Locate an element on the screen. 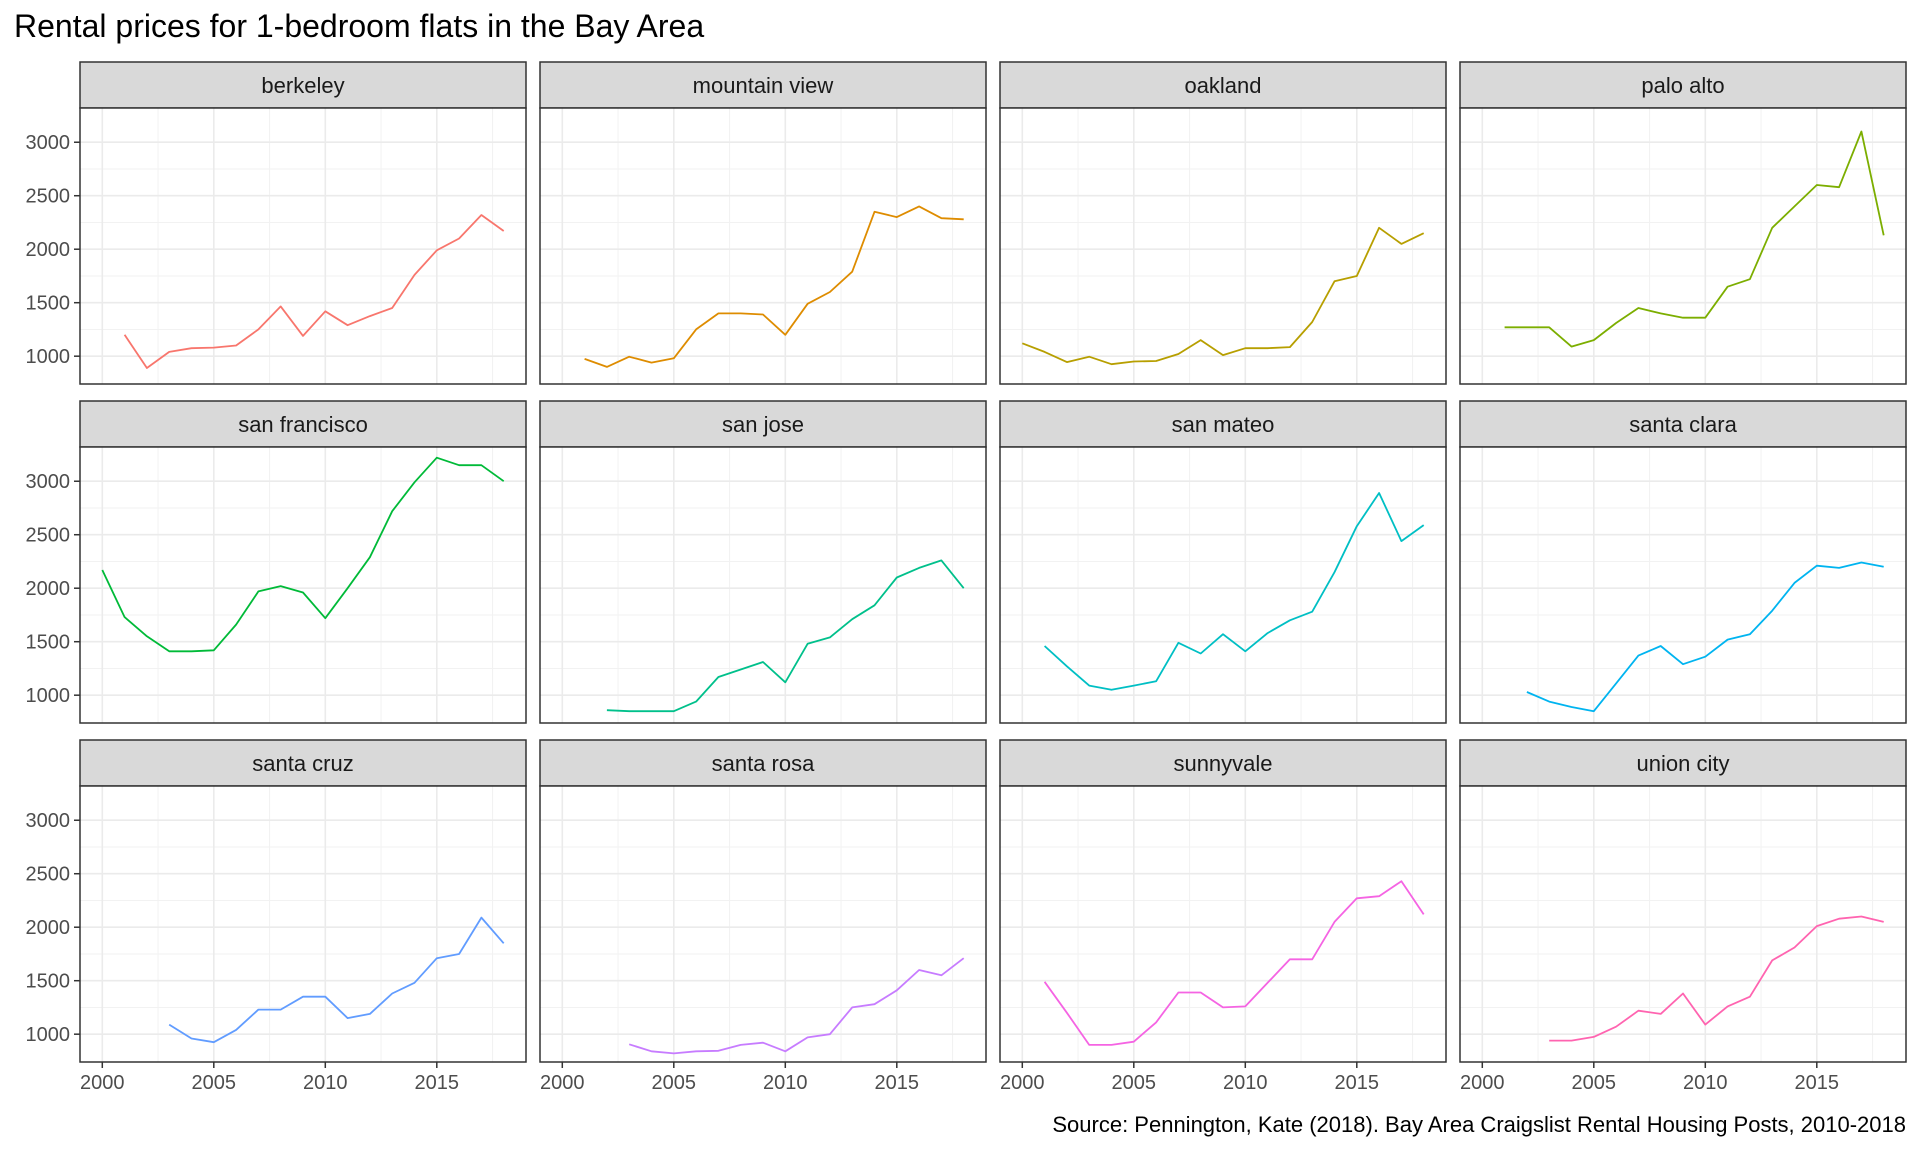 The image size is (1920, 1152). facet-strip-san-francisco is located at coordinates (303, 424).